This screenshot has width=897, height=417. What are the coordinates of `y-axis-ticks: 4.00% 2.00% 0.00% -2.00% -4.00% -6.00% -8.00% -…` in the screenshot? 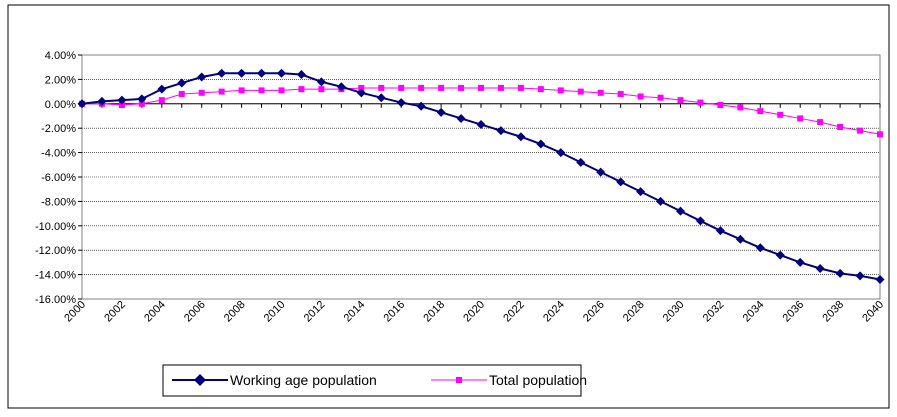 It's located at (58, 178).